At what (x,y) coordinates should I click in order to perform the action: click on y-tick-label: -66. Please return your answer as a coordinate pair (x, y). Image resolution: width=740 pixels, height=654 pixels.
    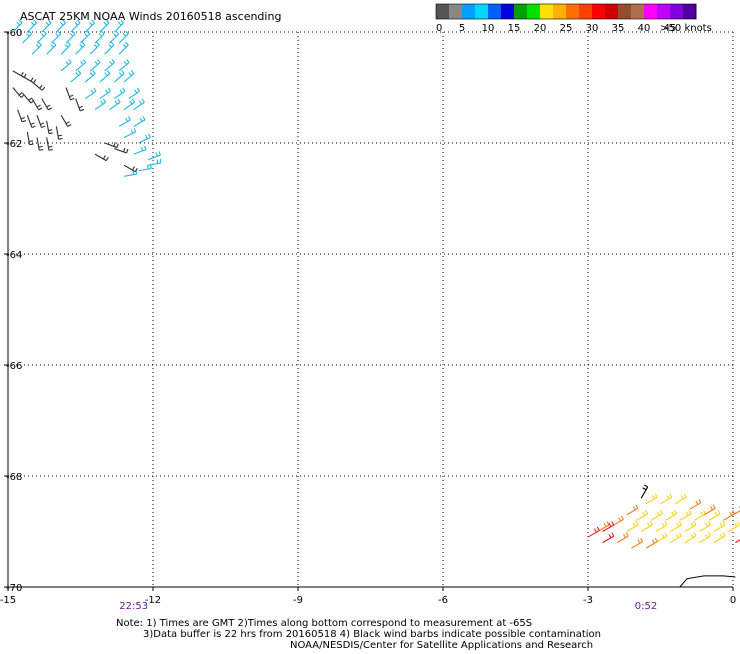
    Looking at the image, I should click on (14, 366).